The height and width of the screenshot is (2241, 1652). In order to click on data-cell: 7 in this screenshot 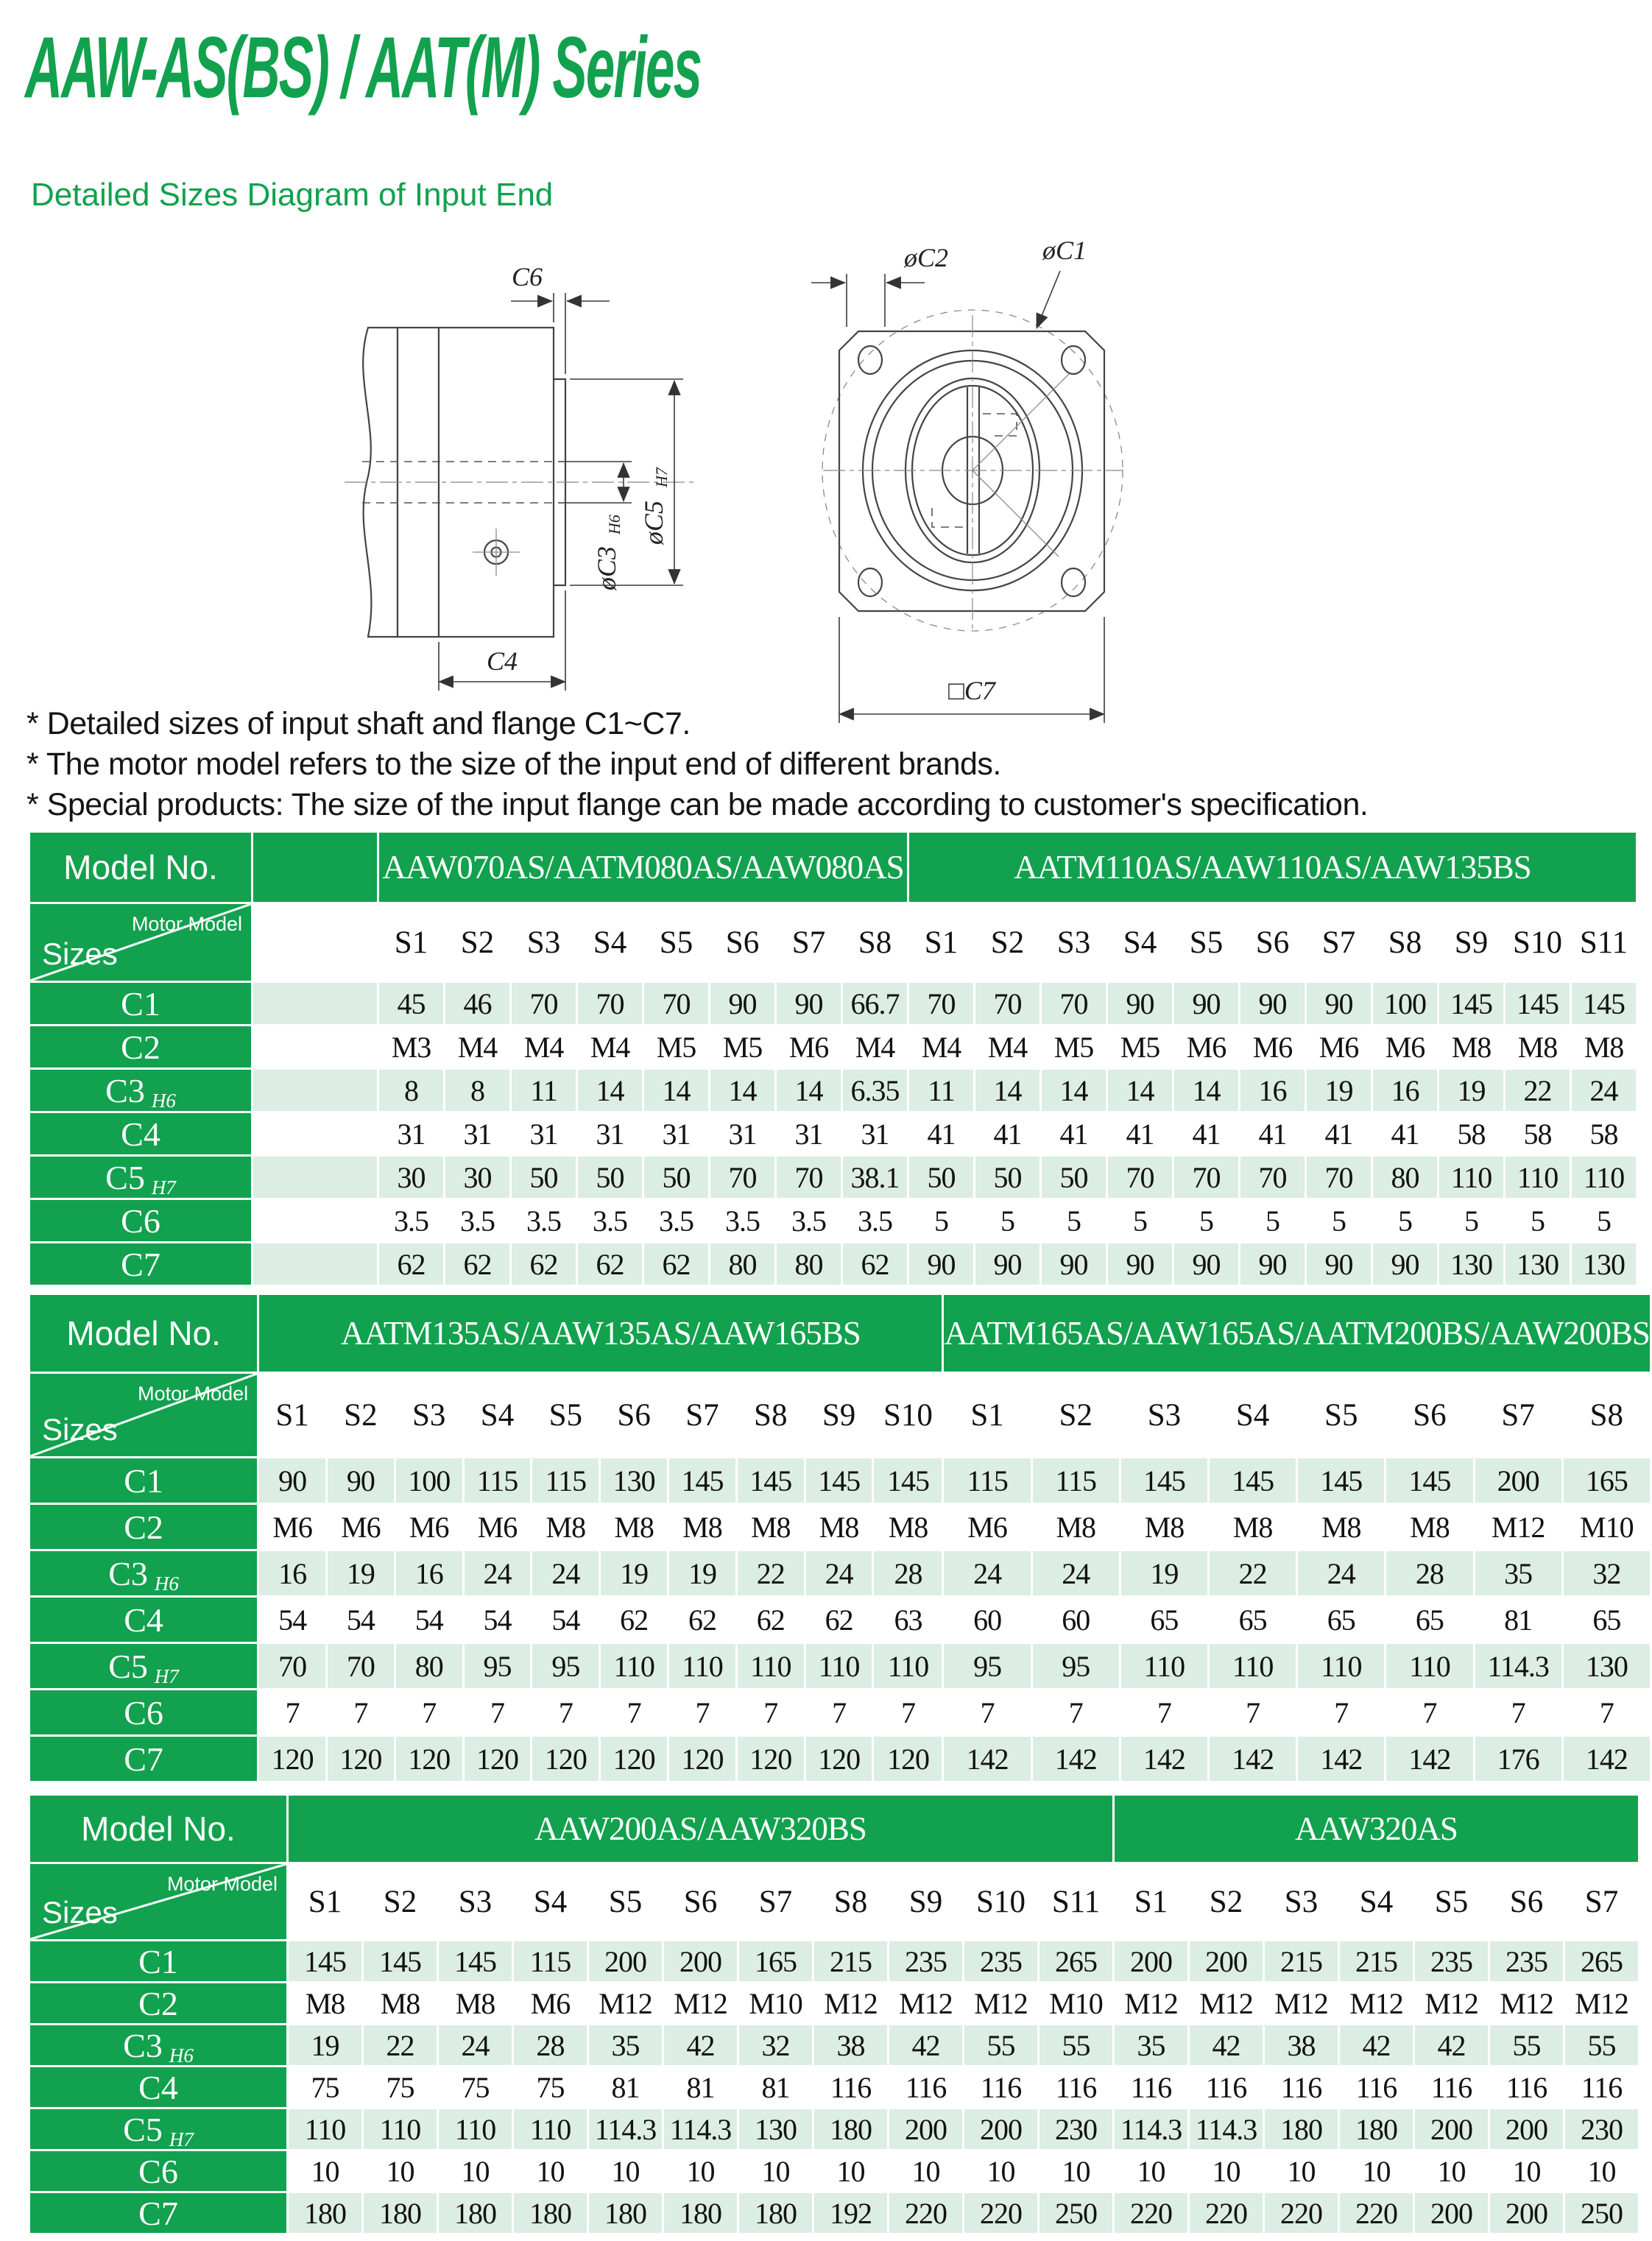, I will do `click(1075, 1712)`.